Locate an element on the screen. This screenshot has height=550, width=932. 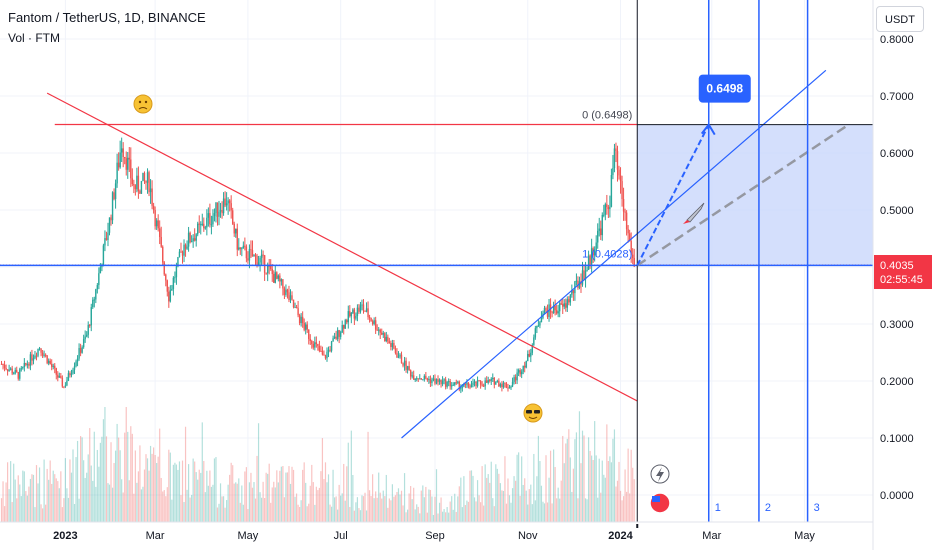
time-axis: 2023 Mar May Jul Sep Nov 2024 Mar May is located at coordinates (436, 531).